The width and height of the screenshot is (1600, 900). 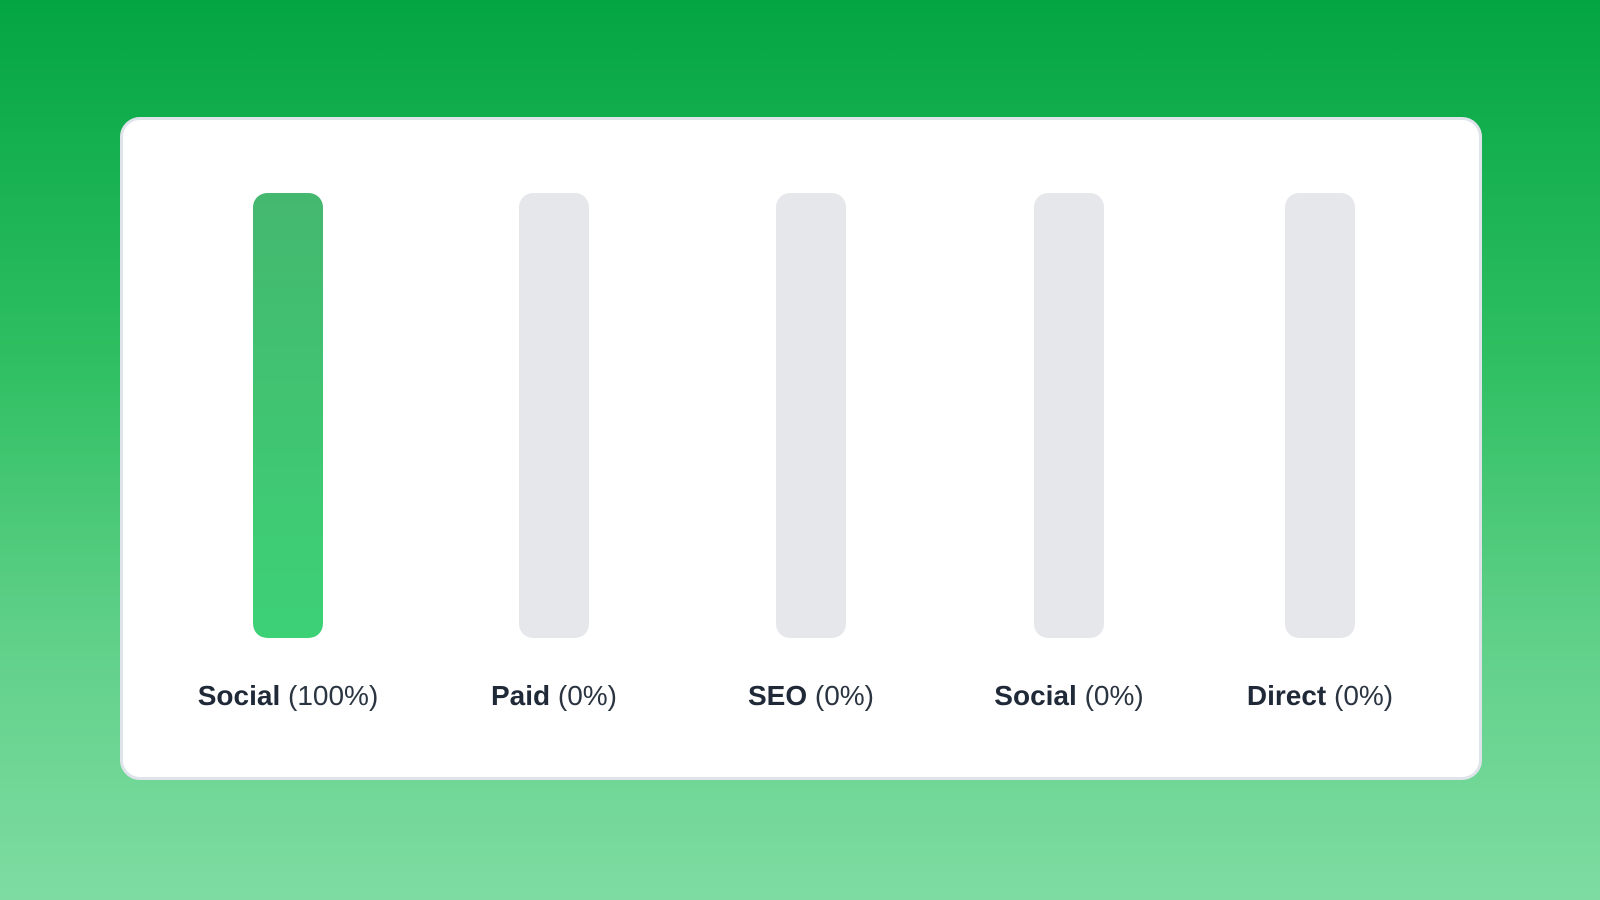 I want to click on bar-label: Social (100%), so click(x=288, y=696).